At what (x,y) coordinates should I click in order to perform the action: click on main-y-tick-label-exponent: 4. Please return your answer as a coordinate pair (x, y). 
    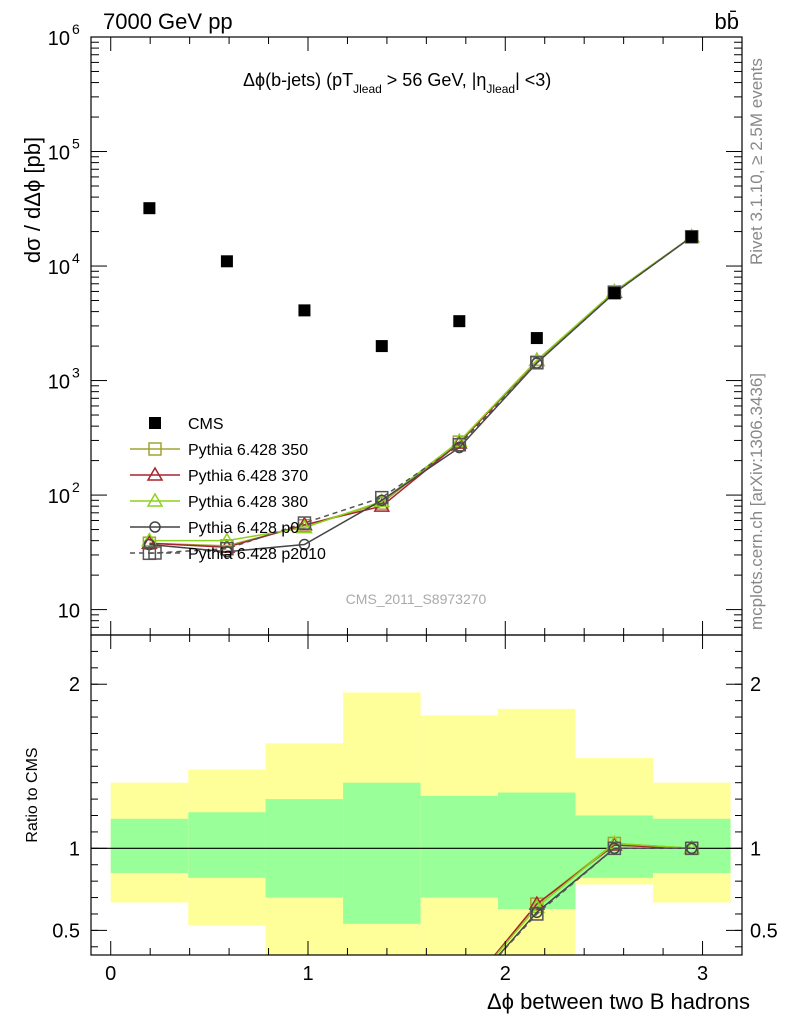
    Looking at the image, I should click on (76, 258).